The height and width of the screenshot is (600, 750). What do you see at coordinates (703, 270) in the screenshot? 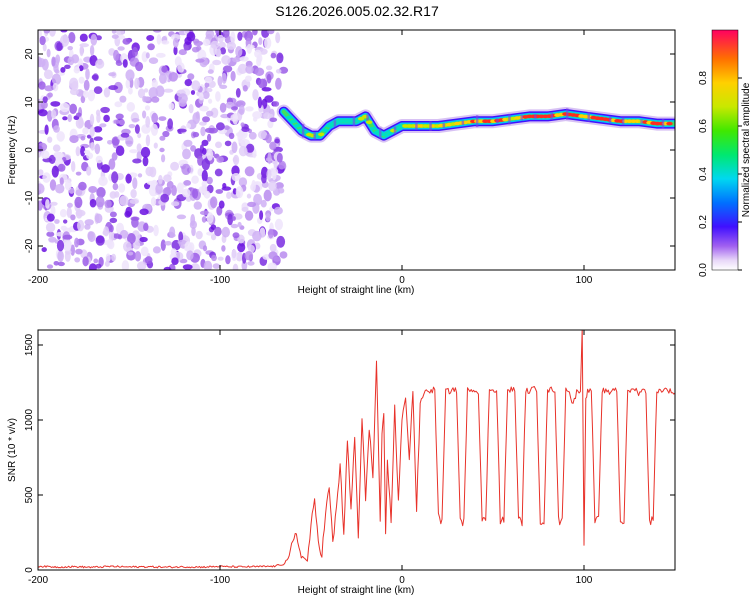
I see `colorbar-tick-label: 0.0` at bounding box center [703, 270].